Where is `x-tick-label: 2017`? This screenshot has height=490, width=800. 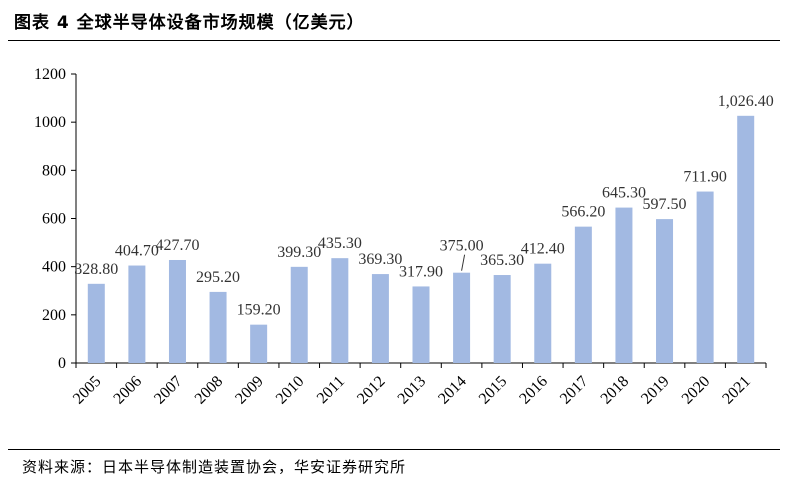
x-tick-label: 2017 is located at coordinates (574, 390).